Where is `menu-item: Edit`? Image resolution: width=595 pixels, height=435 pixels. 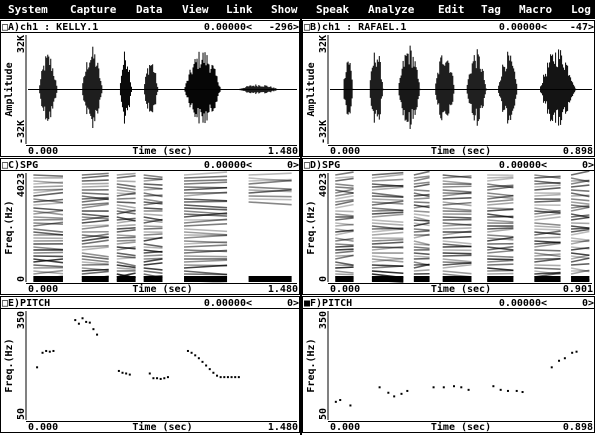
menu-item: Edit is located at coordinates (451, 9).